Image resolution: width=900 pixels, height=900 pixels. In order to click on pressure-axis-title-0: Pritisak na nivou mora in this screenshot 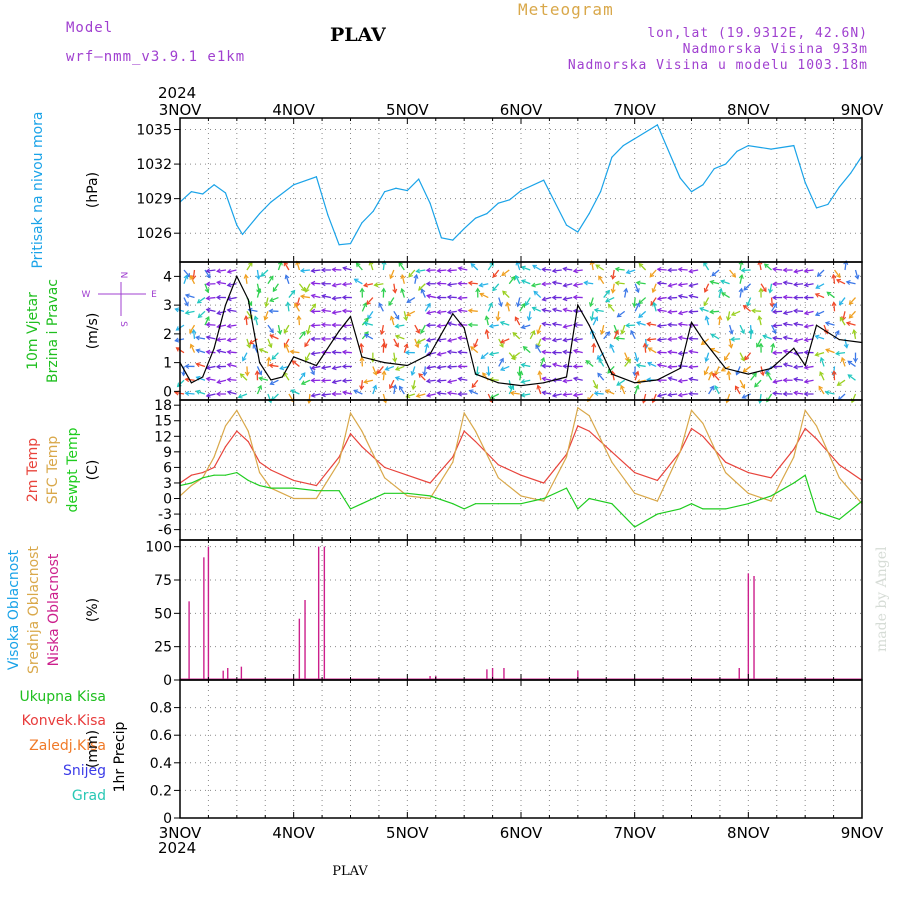, I will do `click(38, 189)`.